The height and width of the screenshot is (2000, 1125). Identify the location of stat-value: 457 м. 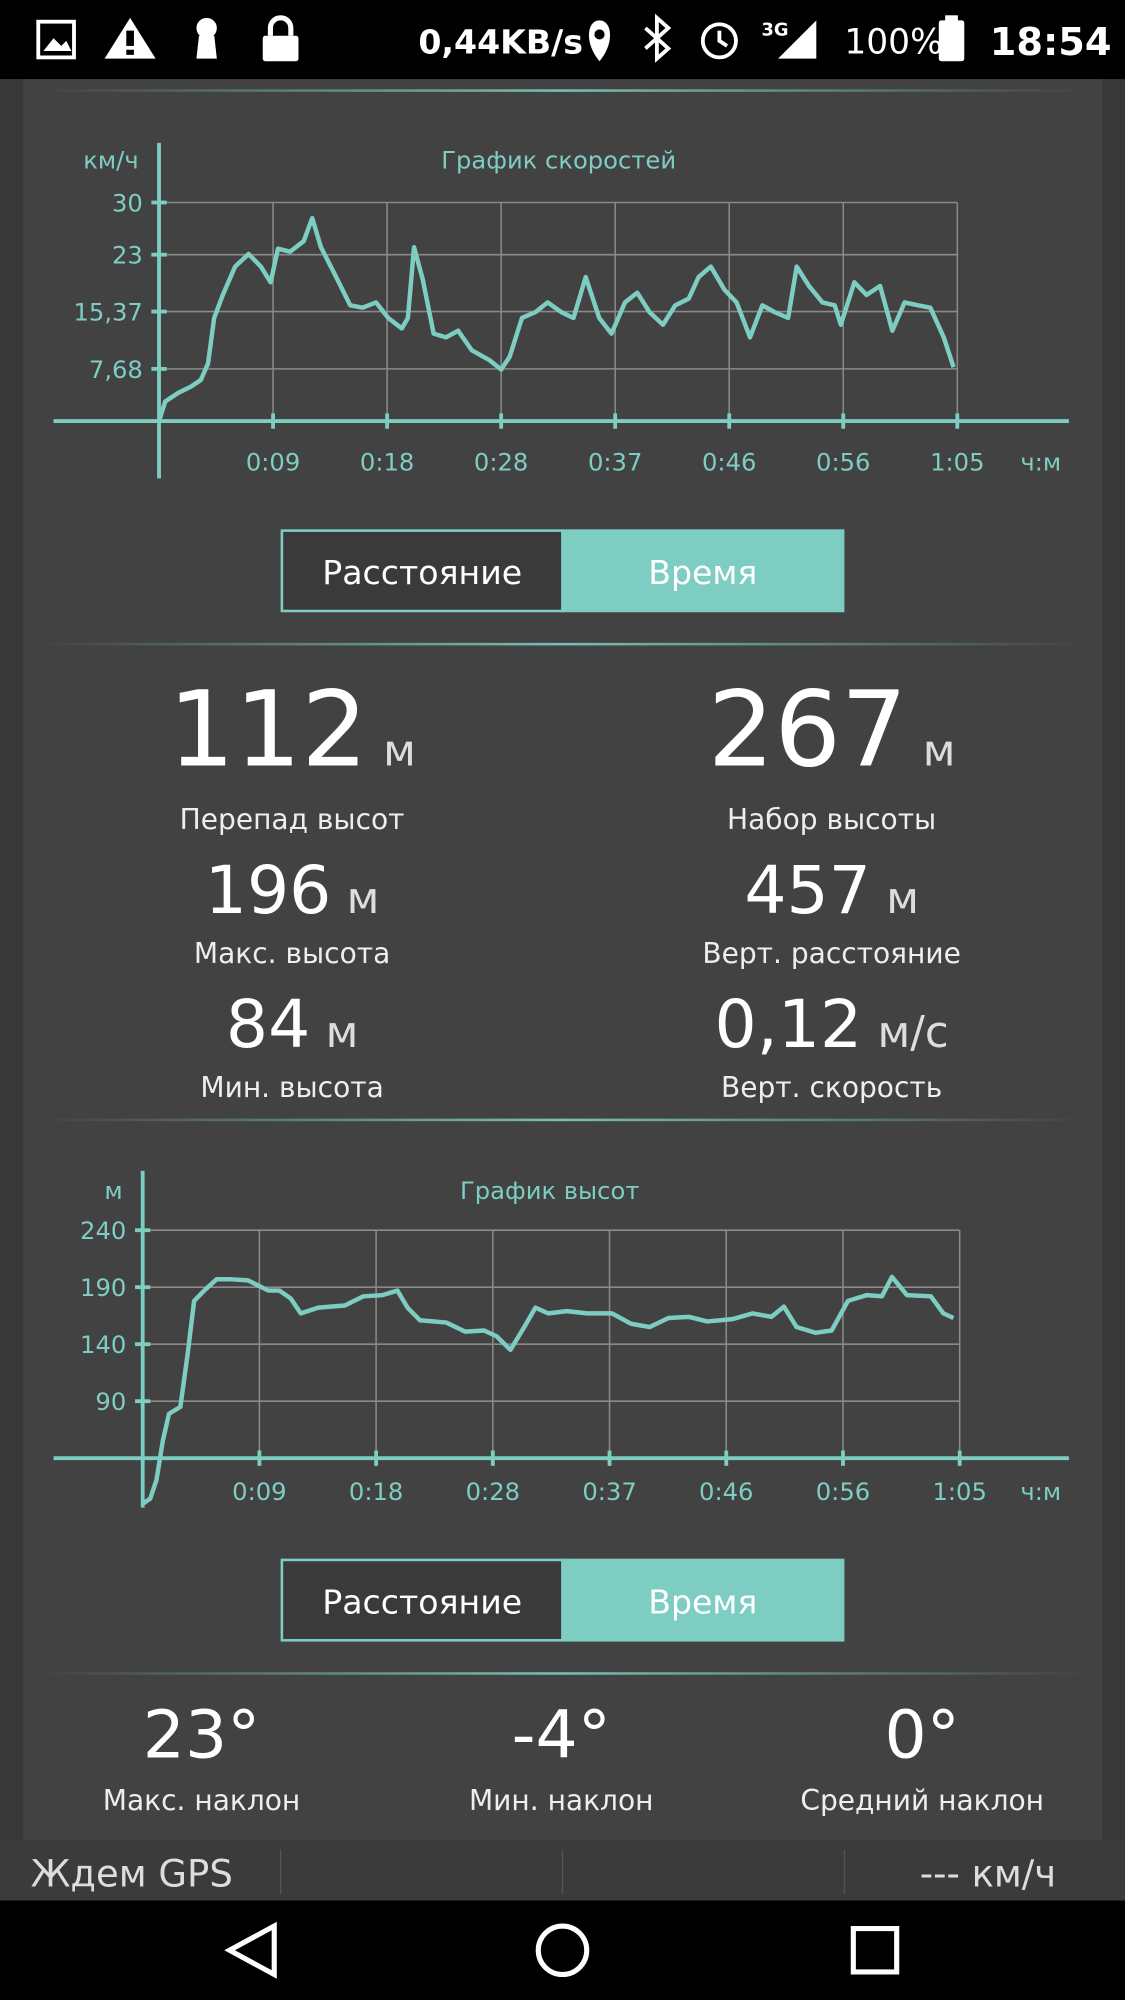
(831, 890).